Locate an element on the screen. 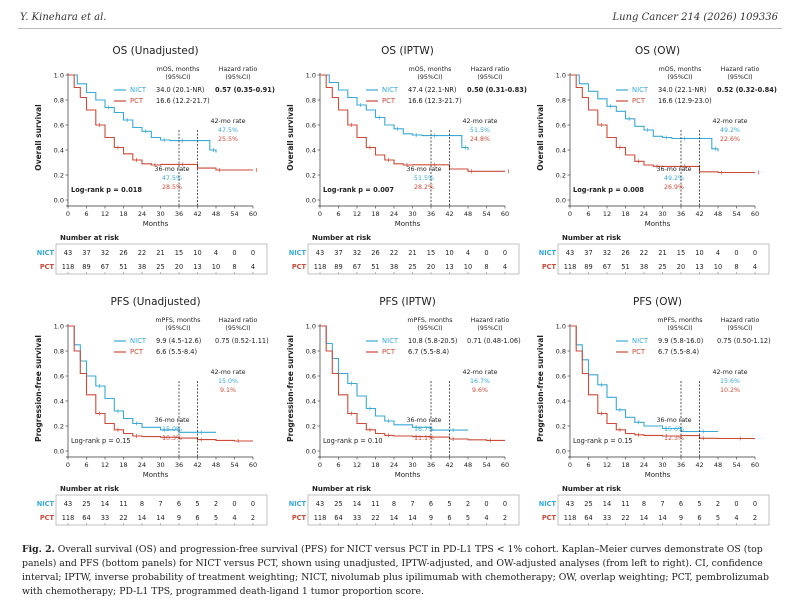 This screenshot has height=602, width=800. risk-pct-cell: 6 is located at coordinates (449, 518).